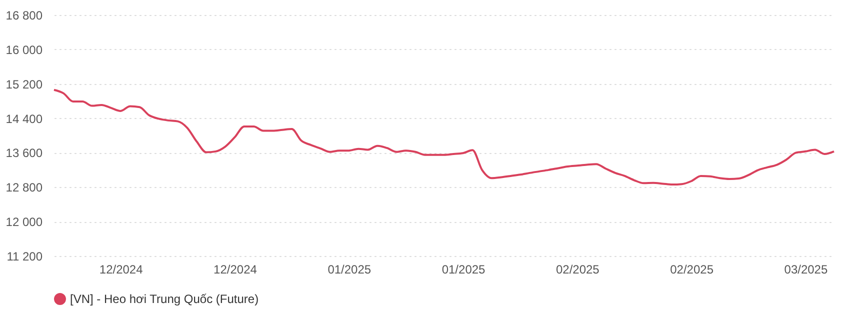 This screenshot has width=852, height=327. Describe the element at coordinates (24, 84) in the screenshot. I see `y-tick-label: 15 200` at that location.